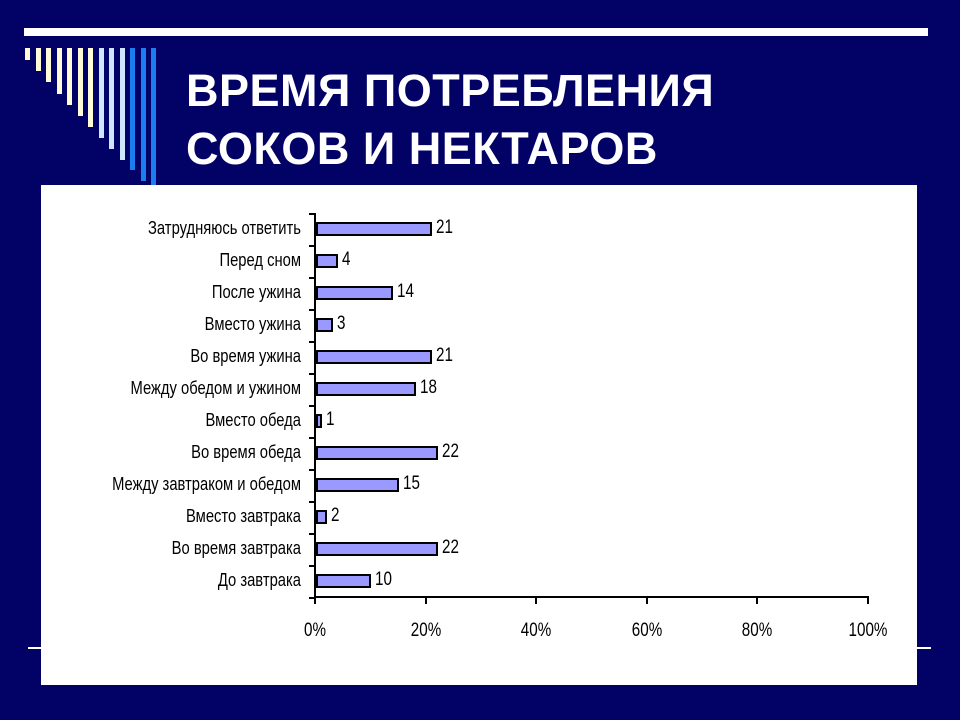 The image size is (960, 720). I want to click on category-label: Во время завтрака, so click(236, 548).